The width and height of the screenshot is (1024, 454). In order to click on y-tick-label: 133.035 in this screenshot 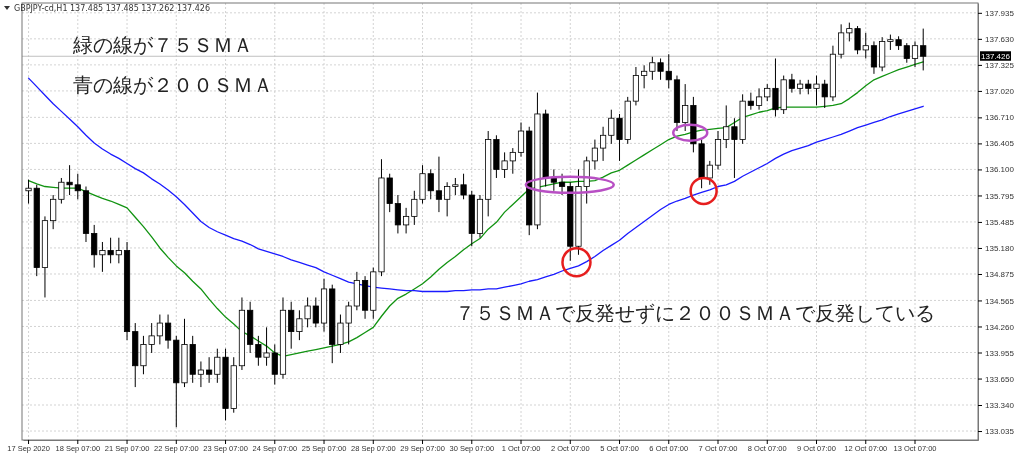, I will do `click(1000, 432)`.